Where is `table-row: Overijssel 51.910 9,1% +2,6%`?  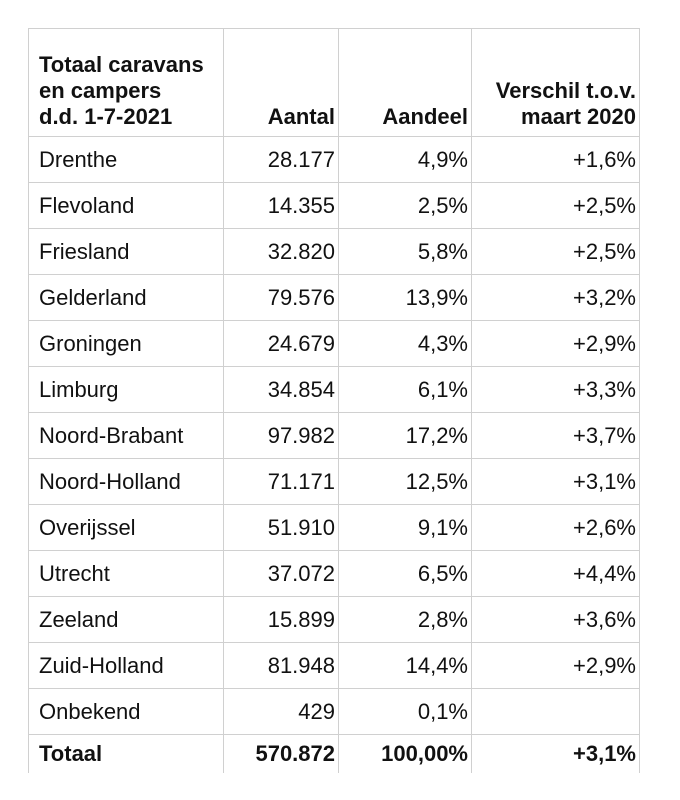
table-row: Overijssel 51.910 9,1% +2,6% is located at coordinates (334, 527).